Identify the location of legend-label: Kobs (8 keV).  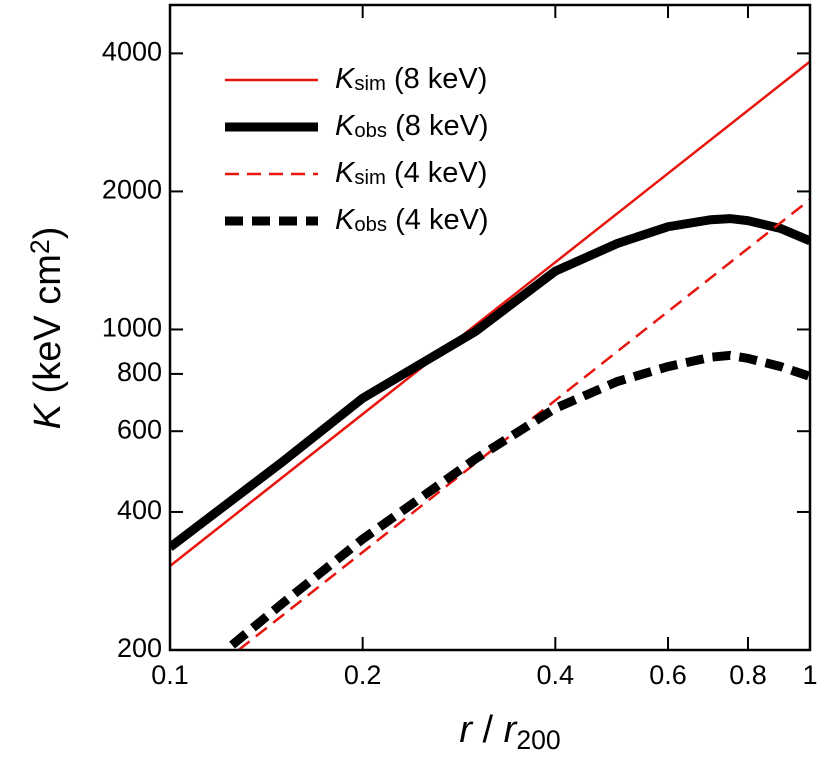
(412, 126).